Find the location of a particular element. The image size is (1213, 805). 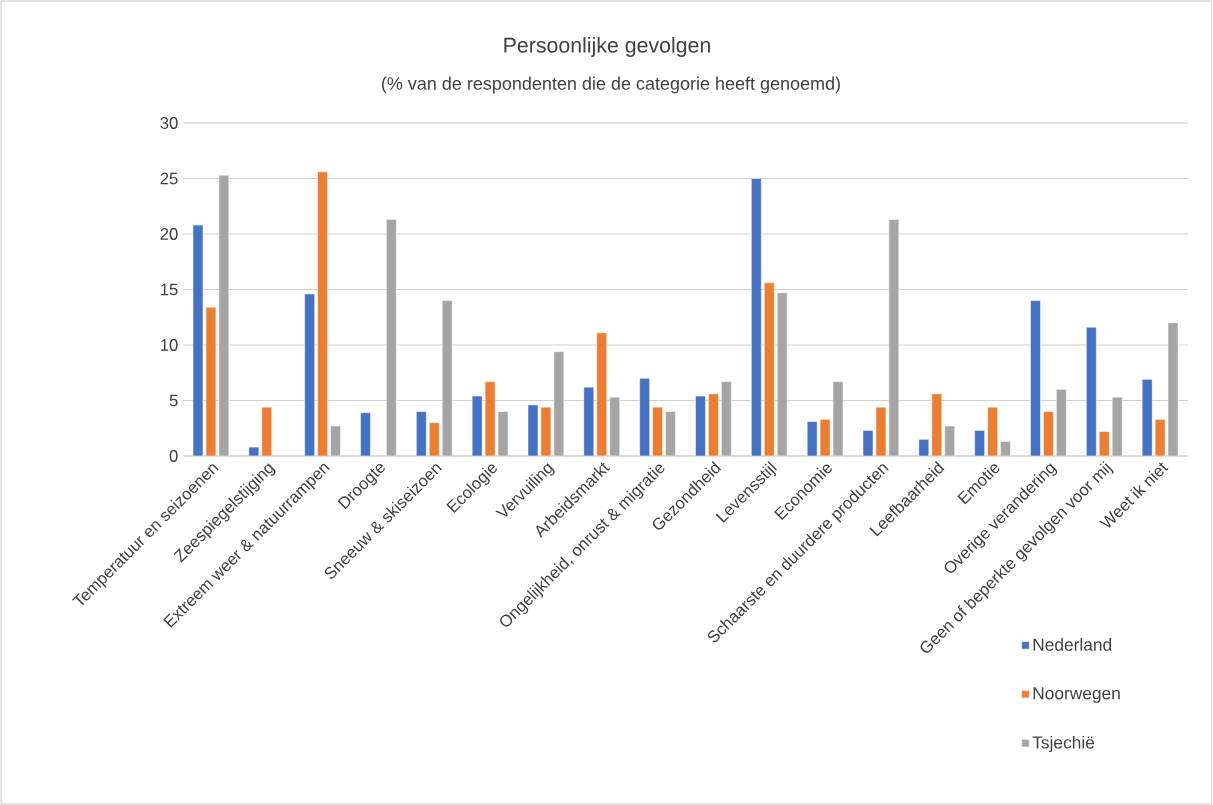

y-tick-label: 5 is located at coordinates (173, 400).